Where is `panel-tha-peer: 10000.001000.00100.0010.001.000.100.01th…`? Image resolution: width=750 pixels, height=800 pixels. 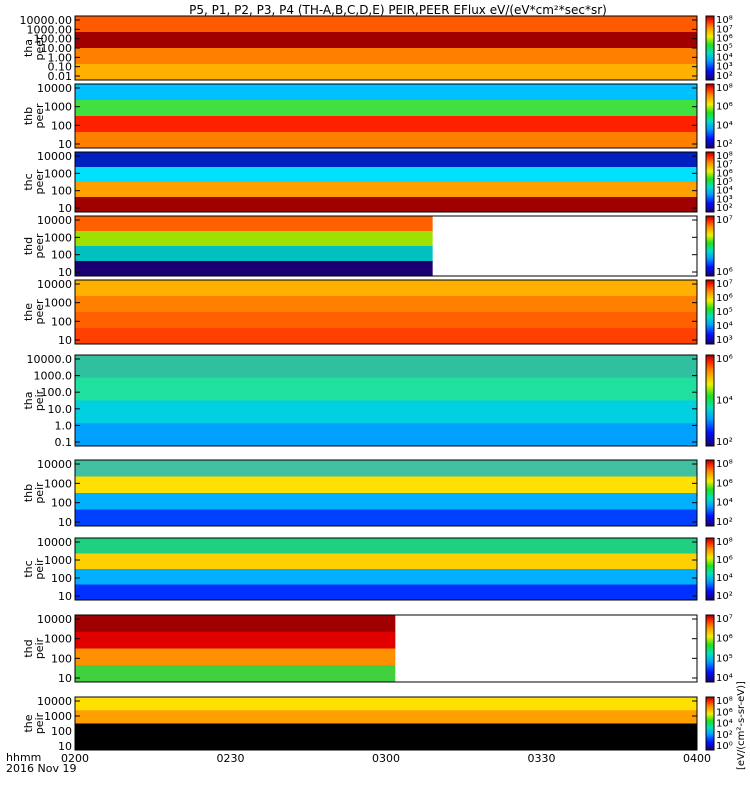
panel-tha-peer: 10000.001000.00100.0010.001.000.100.01th… is located at coordinates (376, 48).